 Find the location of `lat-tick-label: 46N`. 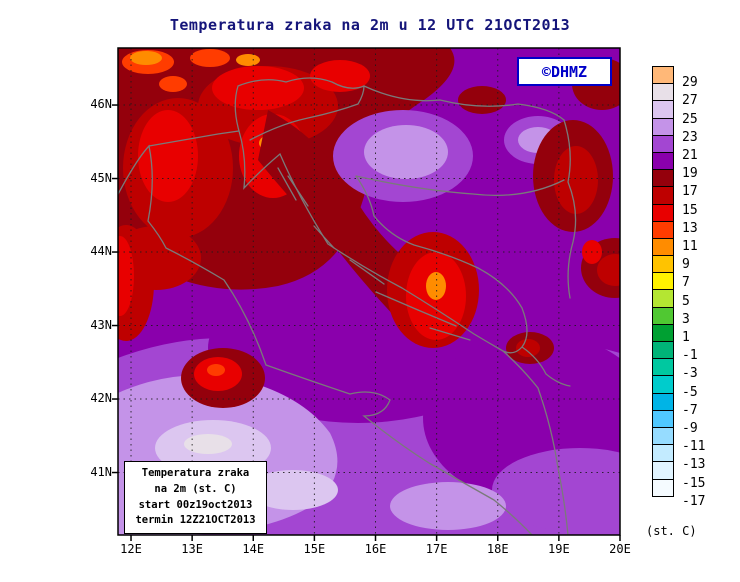

lat-tick-label: 46N is located at coordinates (101, 104).